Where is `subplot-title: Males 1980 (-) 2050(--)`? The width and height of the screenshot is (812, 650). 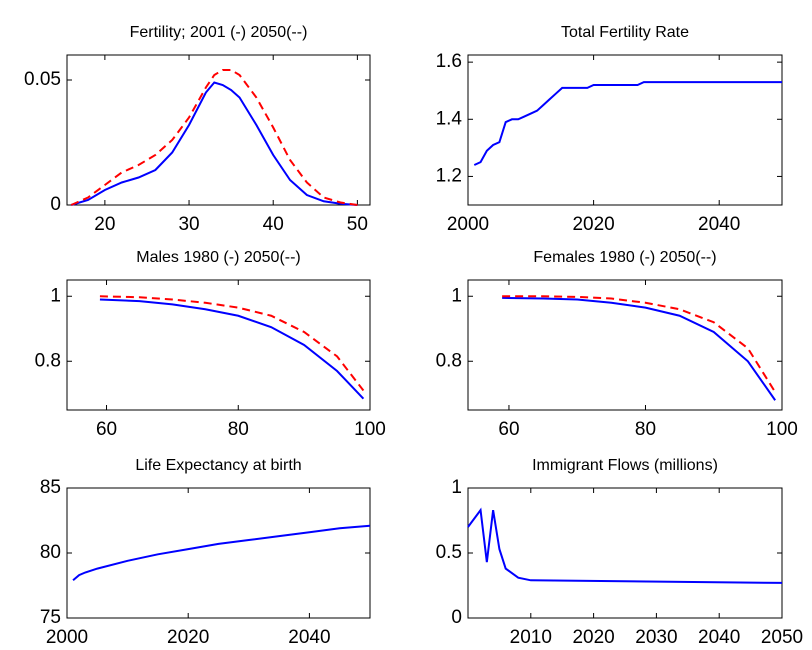
subplot-title: Males 1980 (-) 2050(--) is located at coordinates (218, 257).